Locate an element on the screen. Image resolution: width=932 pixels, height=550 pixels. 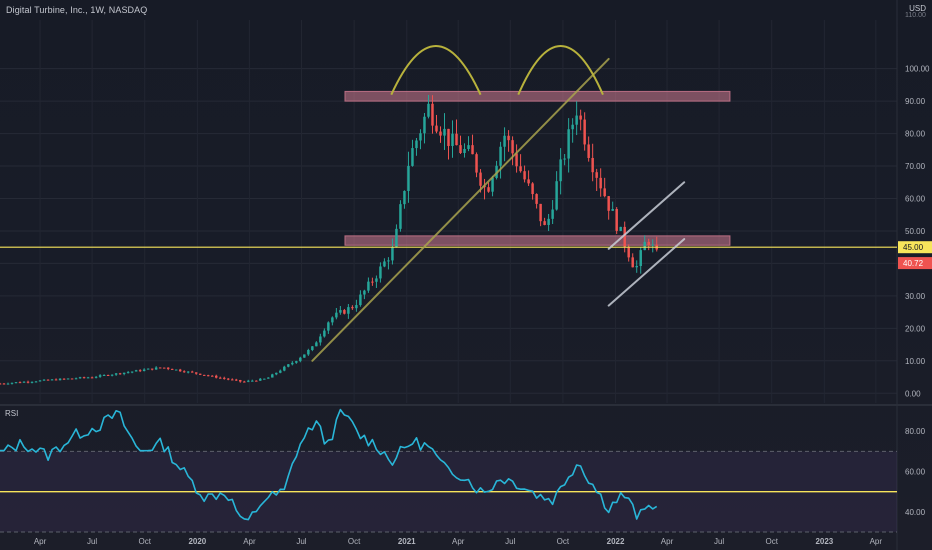
time-tick-label: 2021 is located at coordinates (407, 541).